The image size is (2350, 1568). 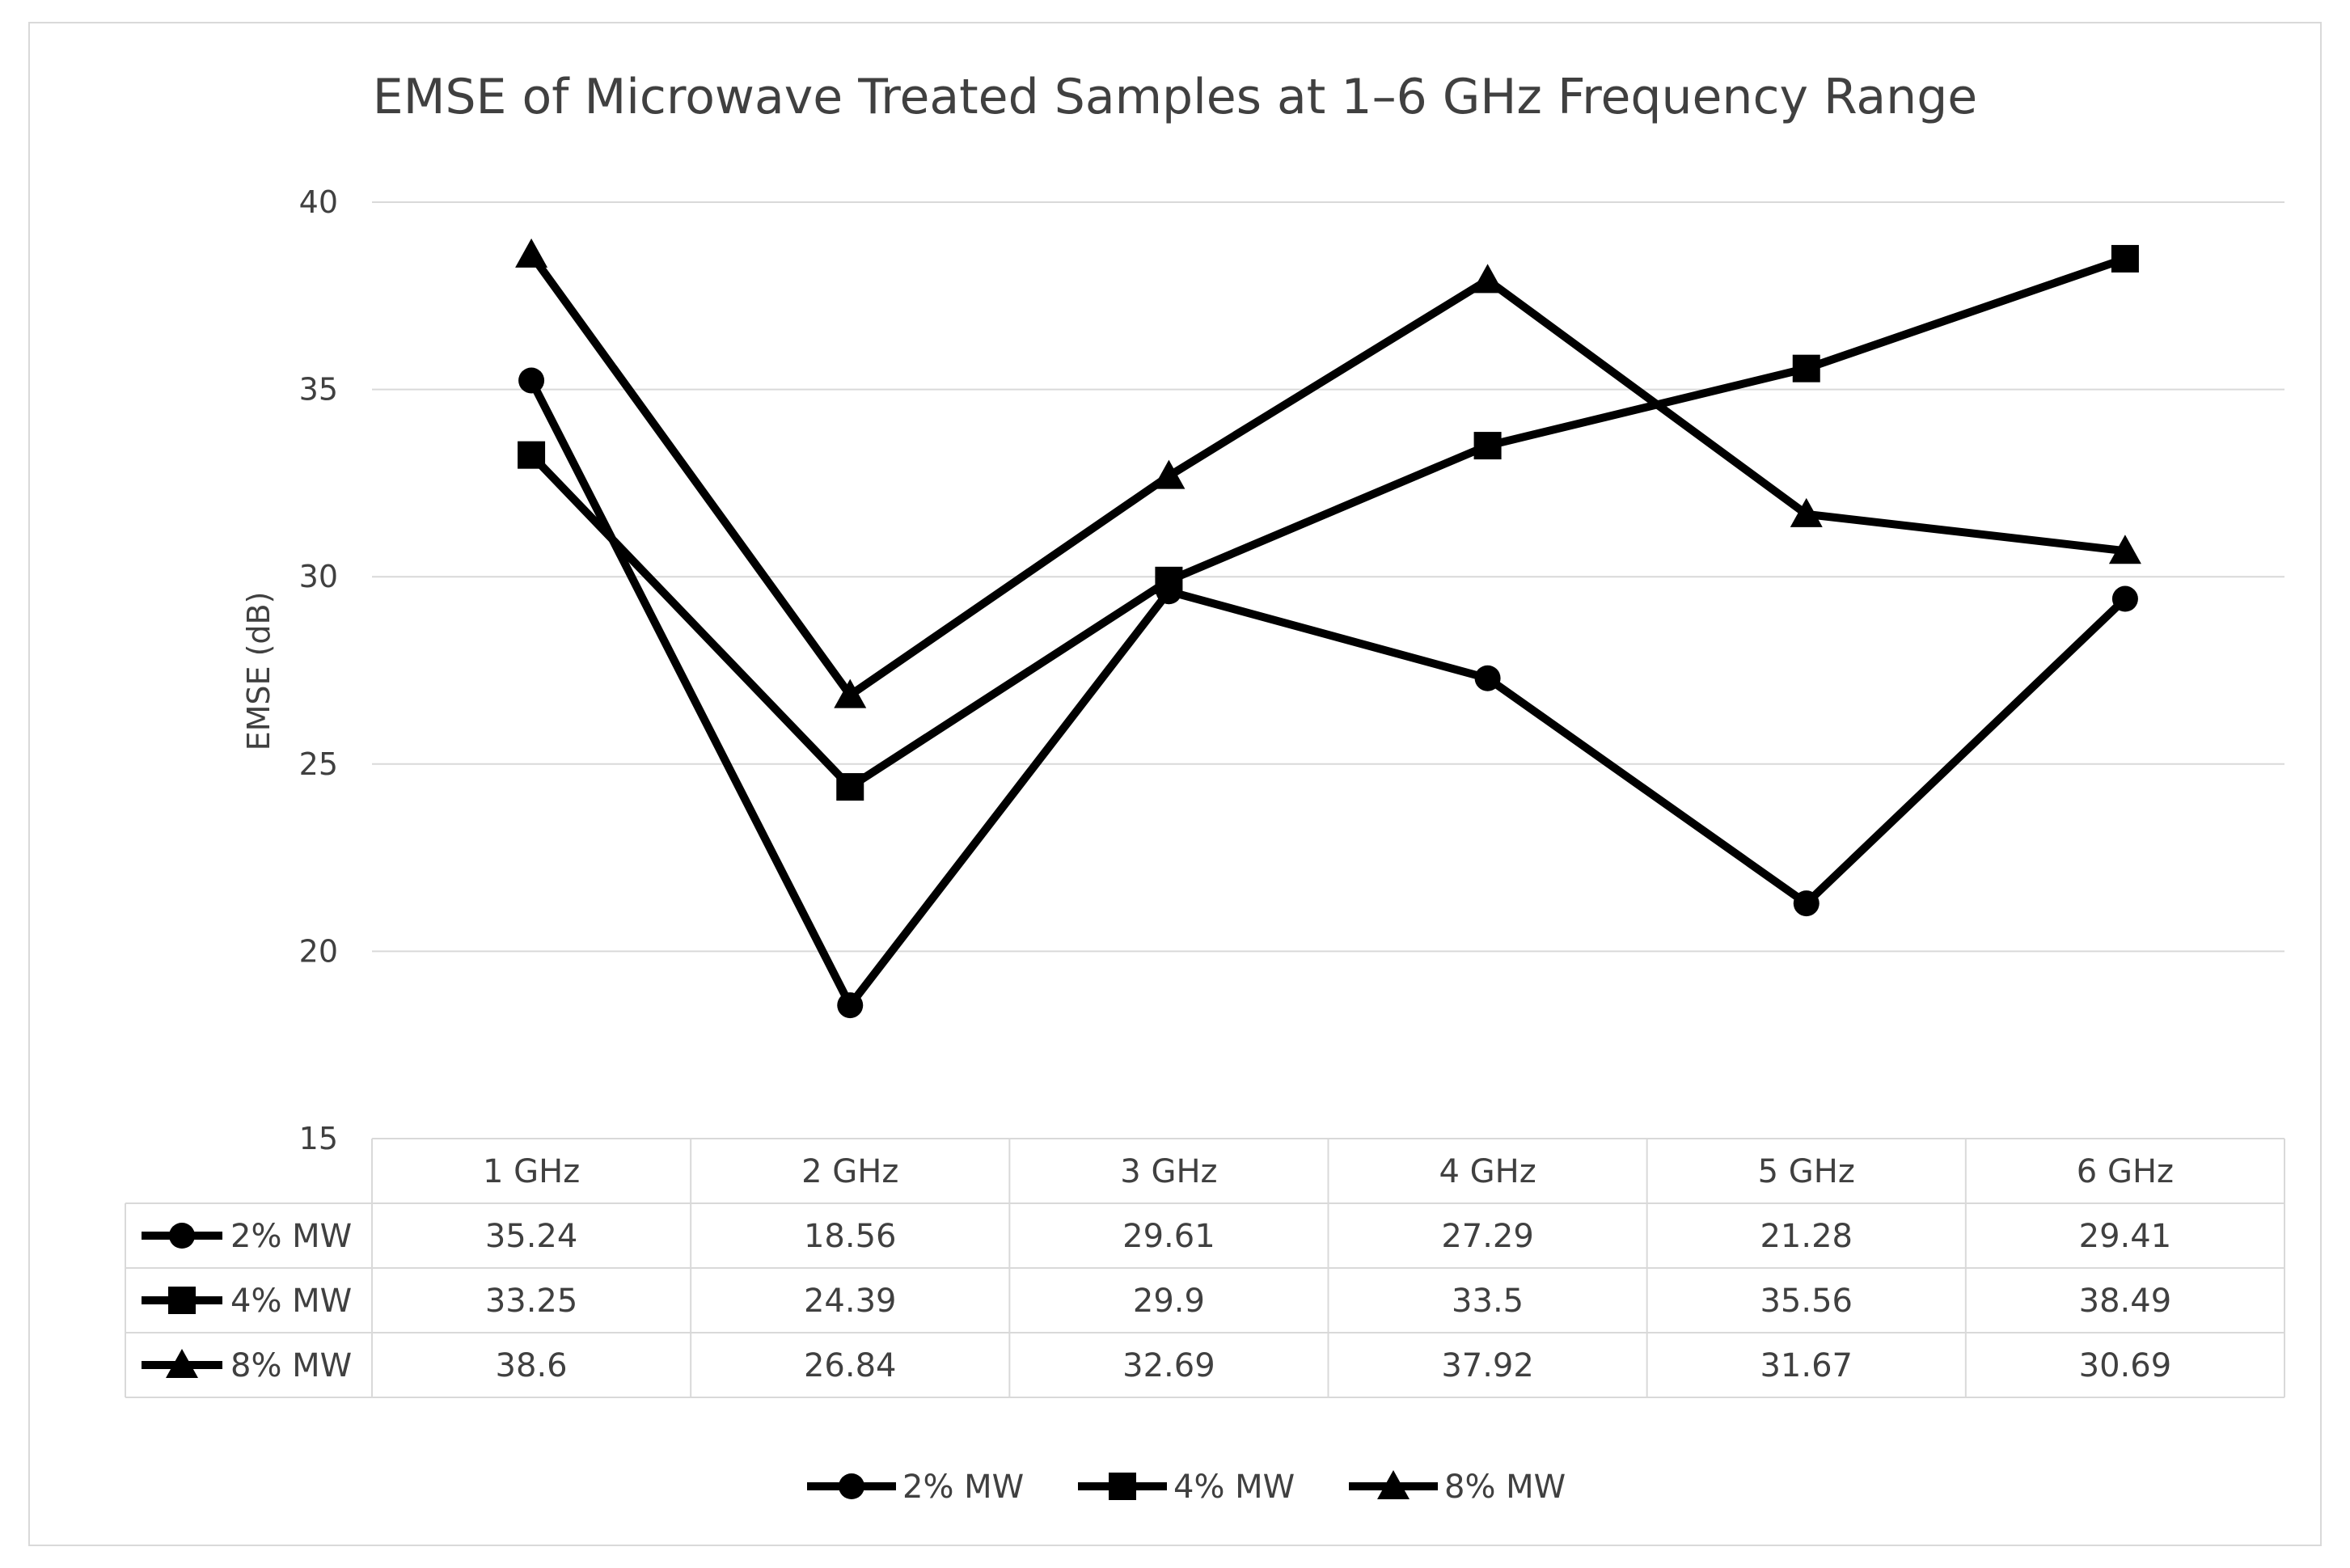 I want to click on data-point-4-mw-3-ghz, so click(x=1169, y=580).